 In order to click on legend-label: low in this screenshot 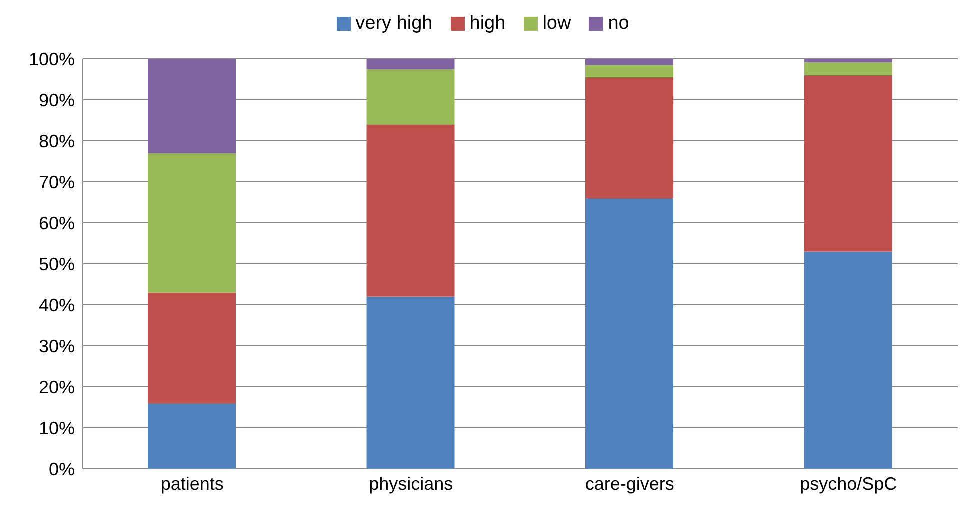, I will do `click(557, 24)`.